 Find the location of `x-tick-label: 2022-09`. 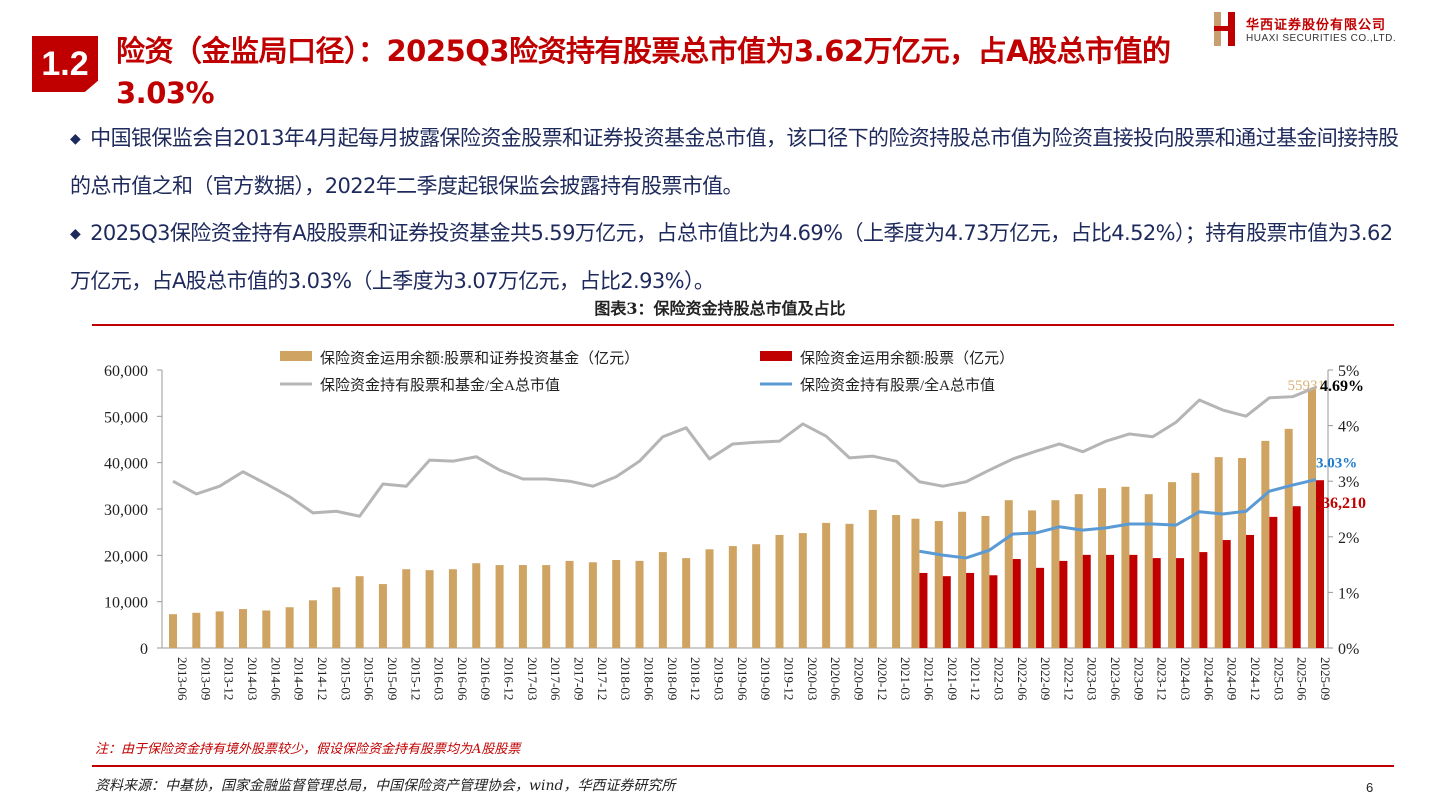

x-tick-label: 2022-09 is located at coordinates (1045, 678).